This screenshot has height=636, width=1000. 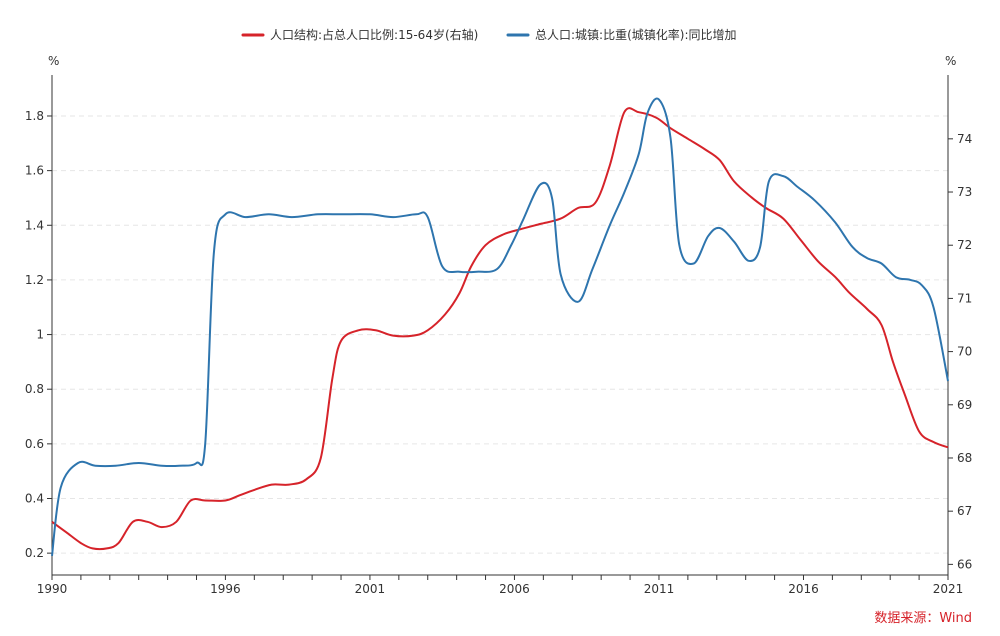 What do you see at coordinates (636, 34) in the screenshot?
I see `legend-label-blue: 总人口:城镇:比重(城镇化率):同比增加` at bounding box center [636, 34].